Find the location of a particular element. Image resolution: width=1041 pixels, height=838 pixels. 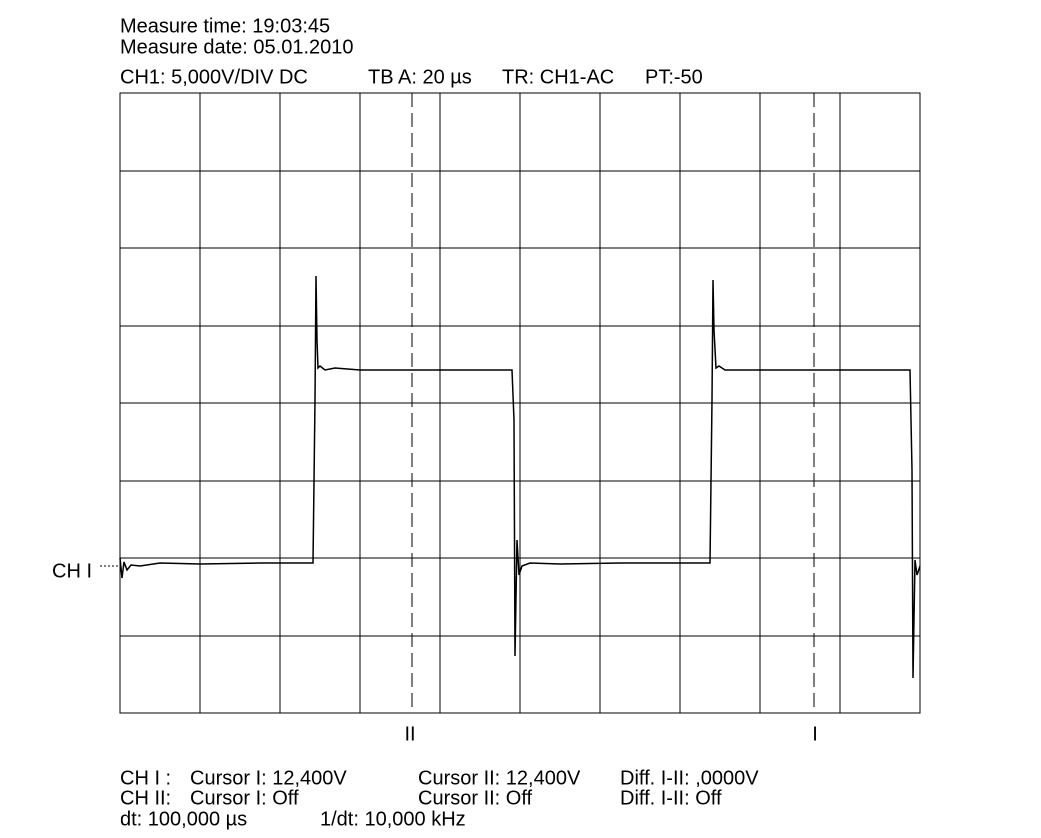

setting: TB A: 20 µs is located at coordinates (420, 77).